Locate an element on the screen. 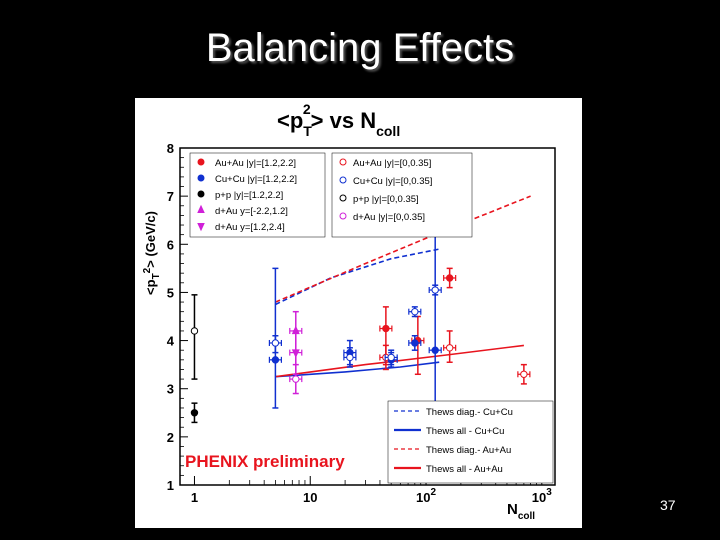 Image resolution: width=720 pixels, height=540 pixels. legend-line-label-1: Thews all - Cu+Cu is located at coordinates (465, 431).